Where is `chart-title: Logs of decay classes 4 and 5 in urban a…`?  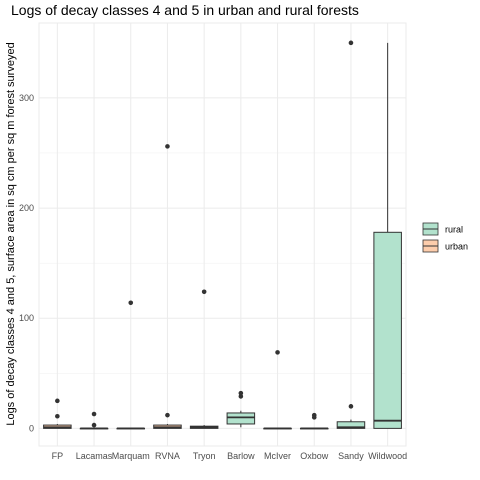 chart-title: Logs of decay classes 4 and 5 in urban a… is located at coordinates (185, 10).